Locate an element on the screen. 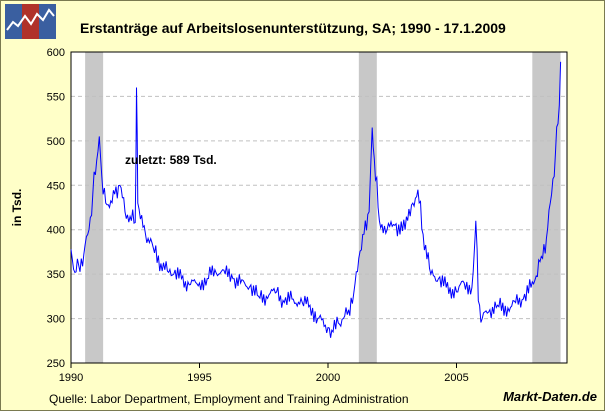 Image resolution: width=605 pixels, height=411 pixels. x-tick-label: 2000 is located at coordinates (328, 378).